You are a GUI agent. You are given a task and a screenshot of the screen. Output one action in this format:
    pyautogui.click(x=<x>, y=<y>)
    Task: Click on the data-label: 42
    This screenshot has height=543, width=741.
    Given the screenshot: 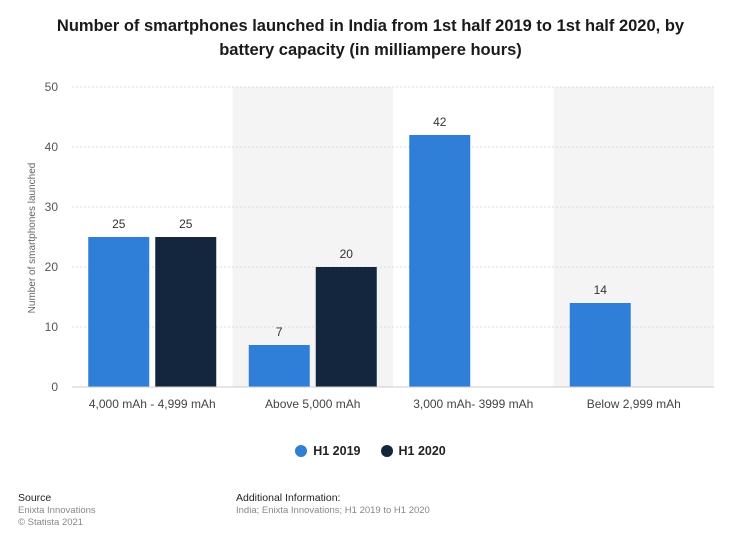 What is the action you would take?
    pyautogui.click(x=440, y=122)
    